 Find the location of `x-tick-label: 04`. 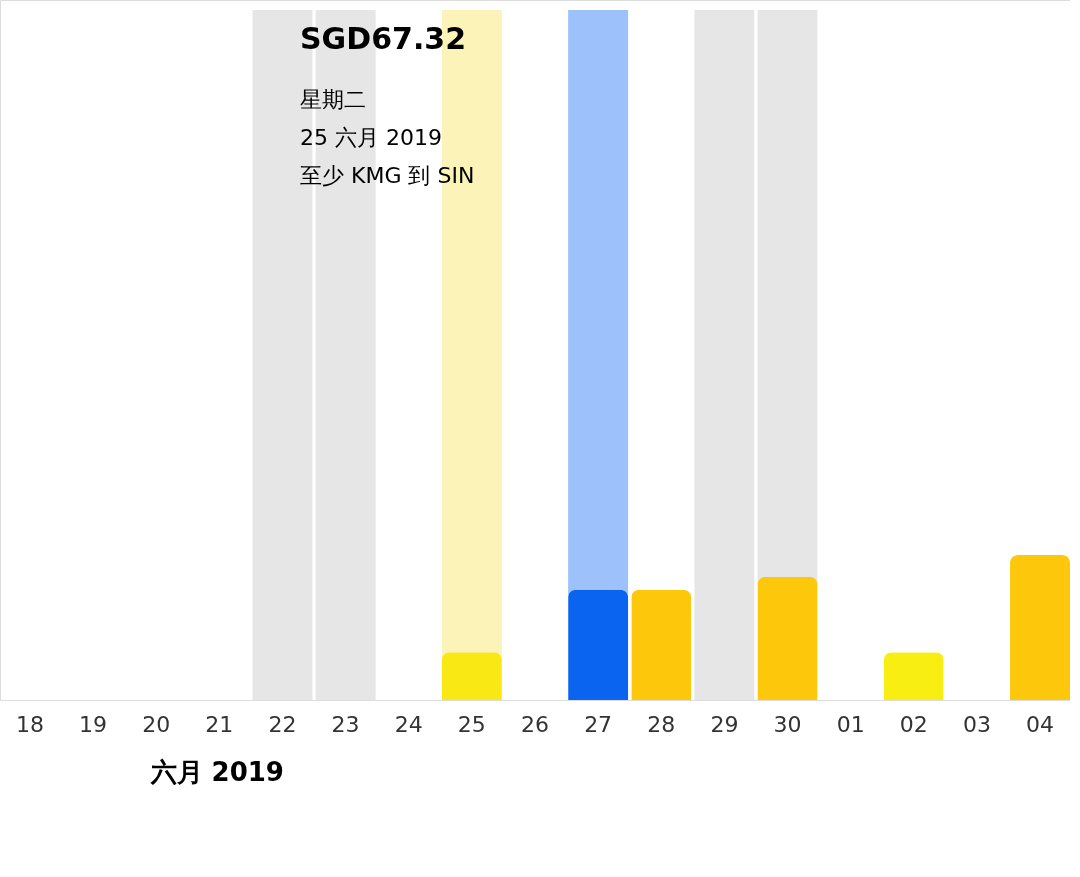

x-tick-label: 04 is located at coordinates (1040, 724).